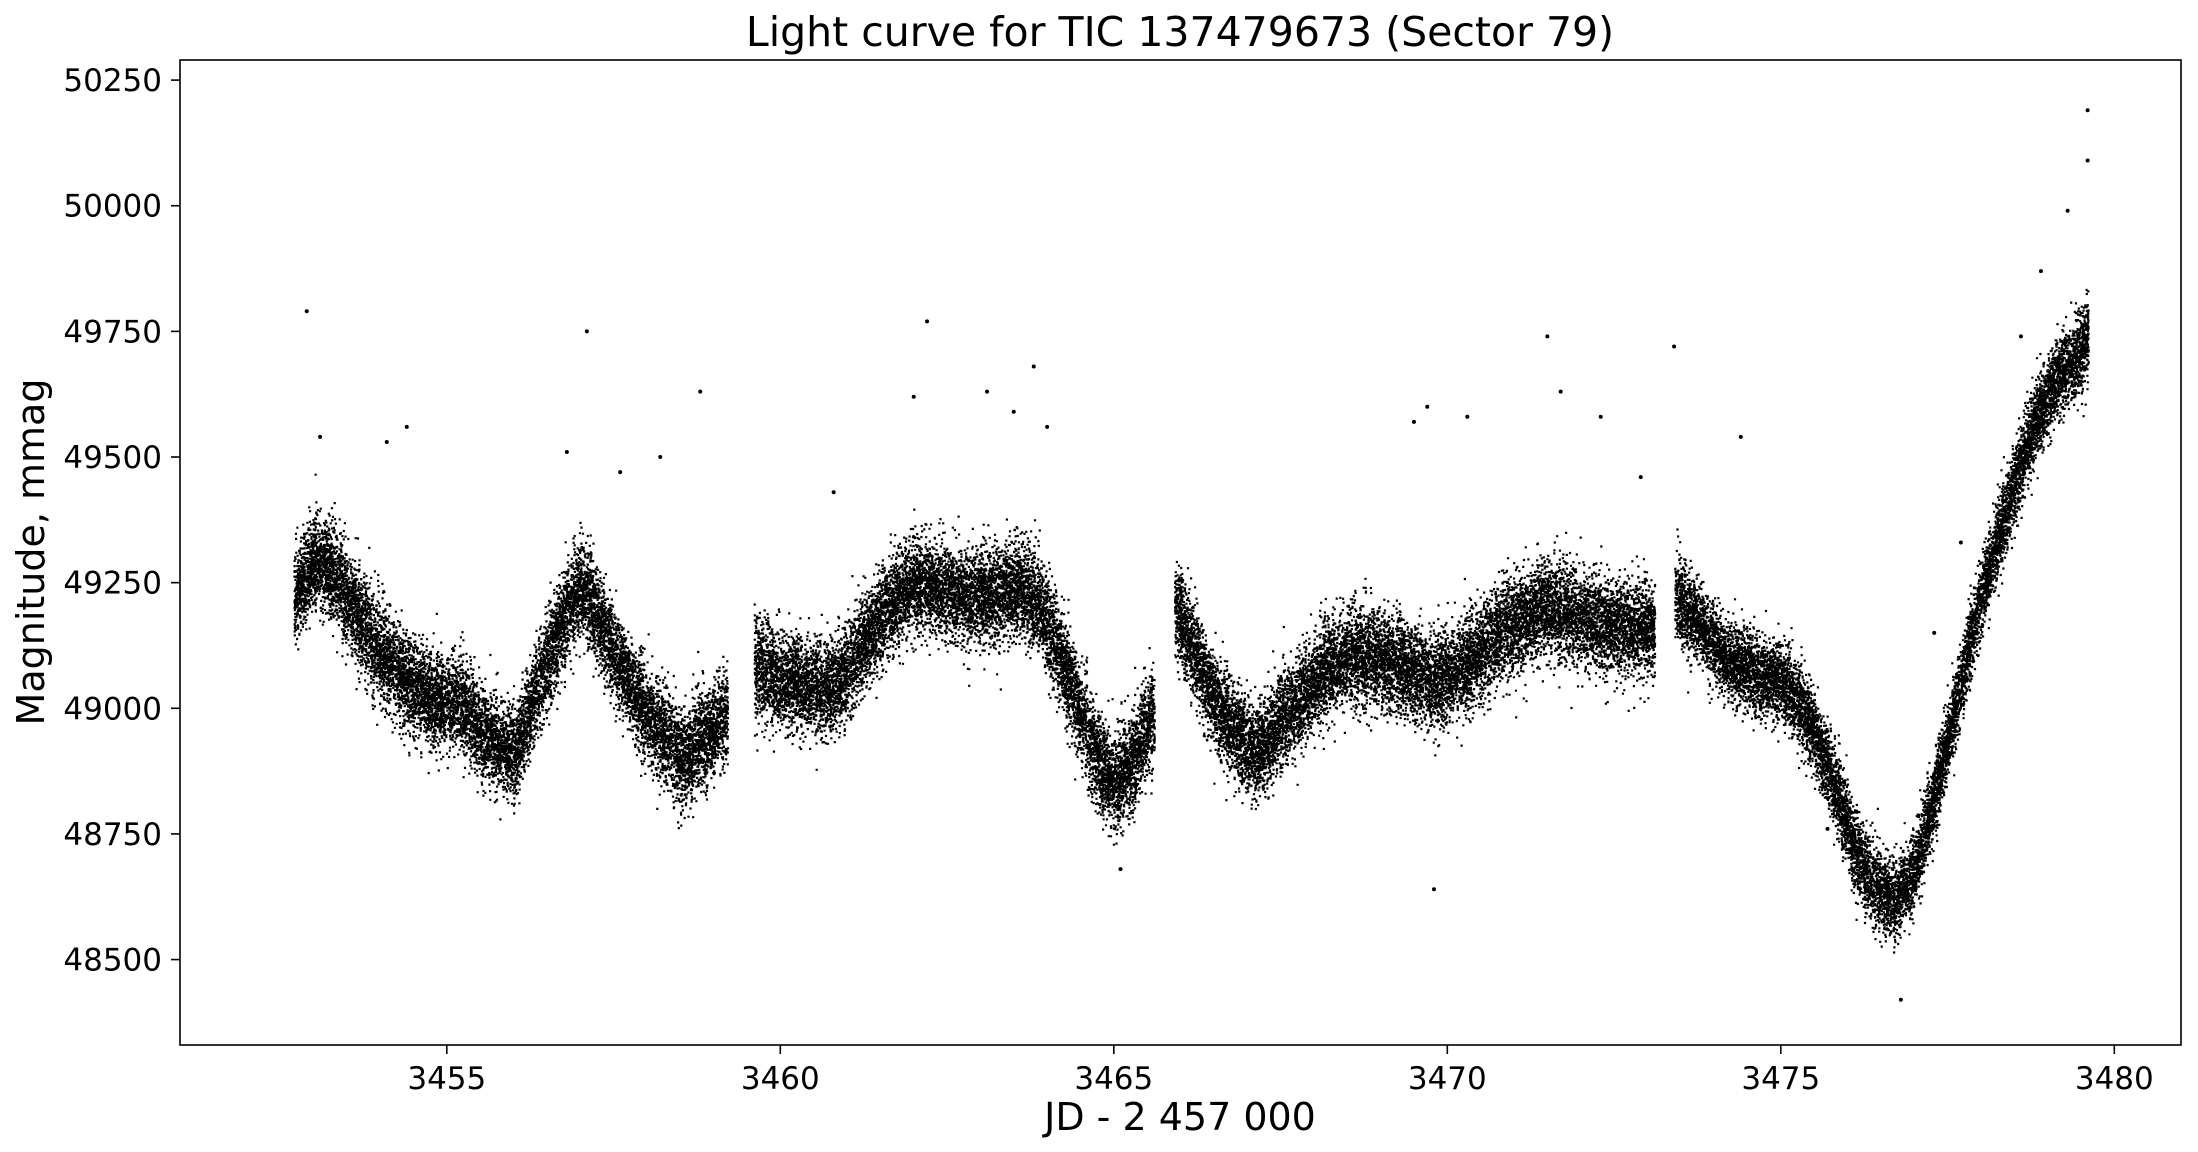 The width and height of the screenshot is (2198, 1152). Describe the element at coordinates (112, 835) in the screenshot. I see `y-tick-label: 48750` at that location.